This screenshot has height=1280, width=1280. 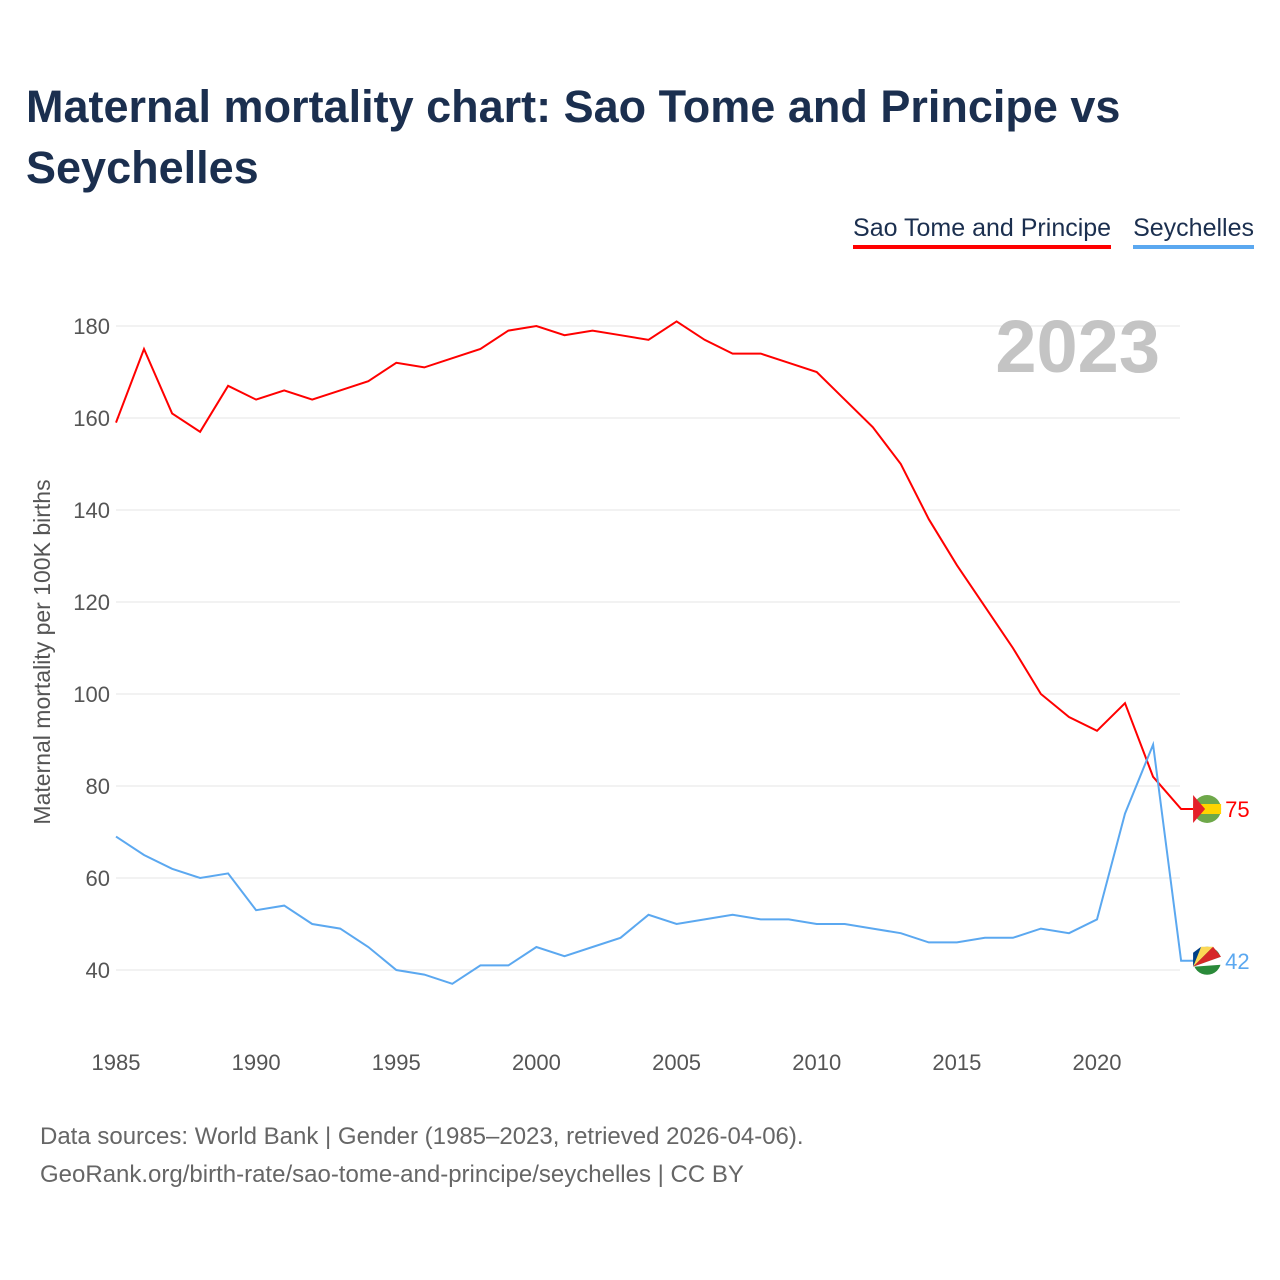 I want to click on x-tick-label: 2010, so click(x=816, y=1062).